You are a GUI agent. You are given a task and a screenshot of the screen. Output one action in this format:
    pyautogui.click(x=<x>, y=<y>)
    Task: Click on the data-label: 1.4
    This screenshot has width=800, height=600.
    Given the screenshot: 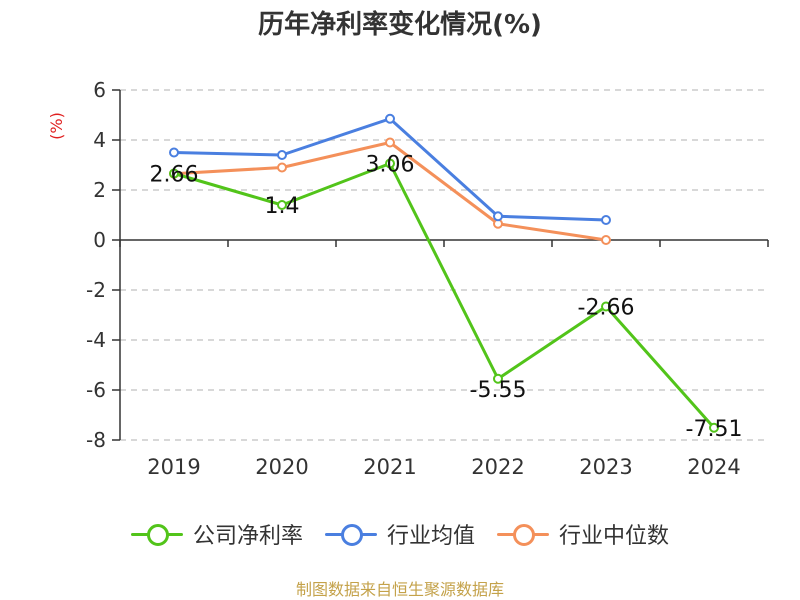 What is the action you would take?
    pyautogui.click(x=282, y=206)
    